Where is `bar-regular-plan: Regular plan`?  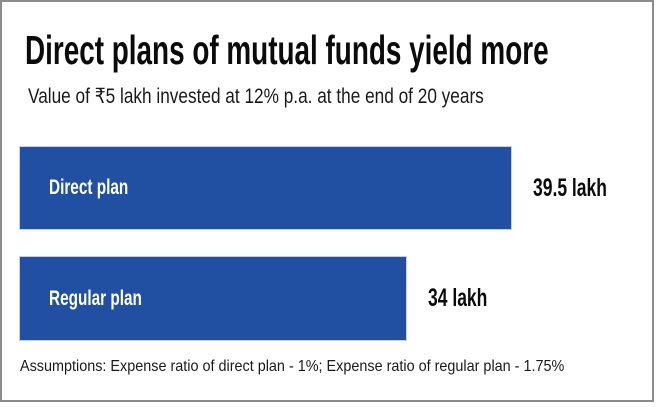
bar-regular-plan: Regular plan is located at coordinates (213, 298).